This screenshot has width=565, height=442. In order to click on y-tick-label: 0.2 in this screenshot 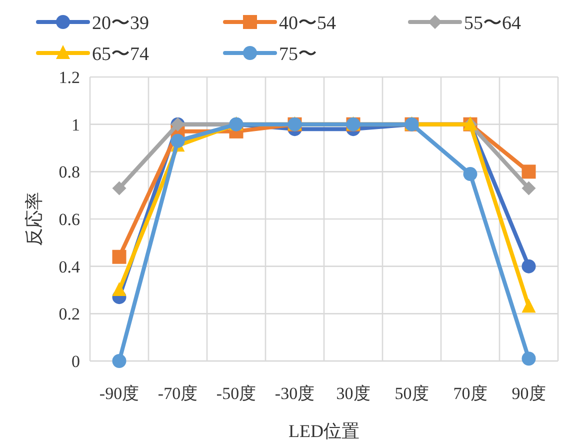, I will do `click(69, 314)`.